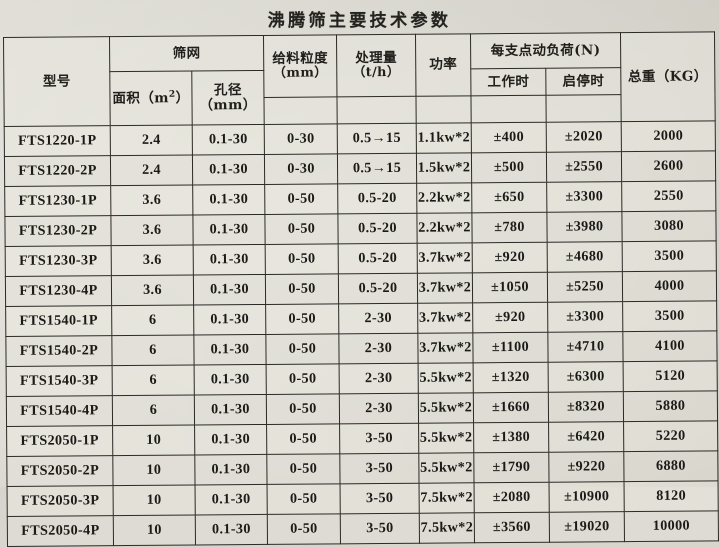 The height and width of the screenshot is (547, 719). What do you see at coordinates (186, 53) in the screenshot?
I see `col-header-screen-group: 筛网` at bounding box center [186, 53].